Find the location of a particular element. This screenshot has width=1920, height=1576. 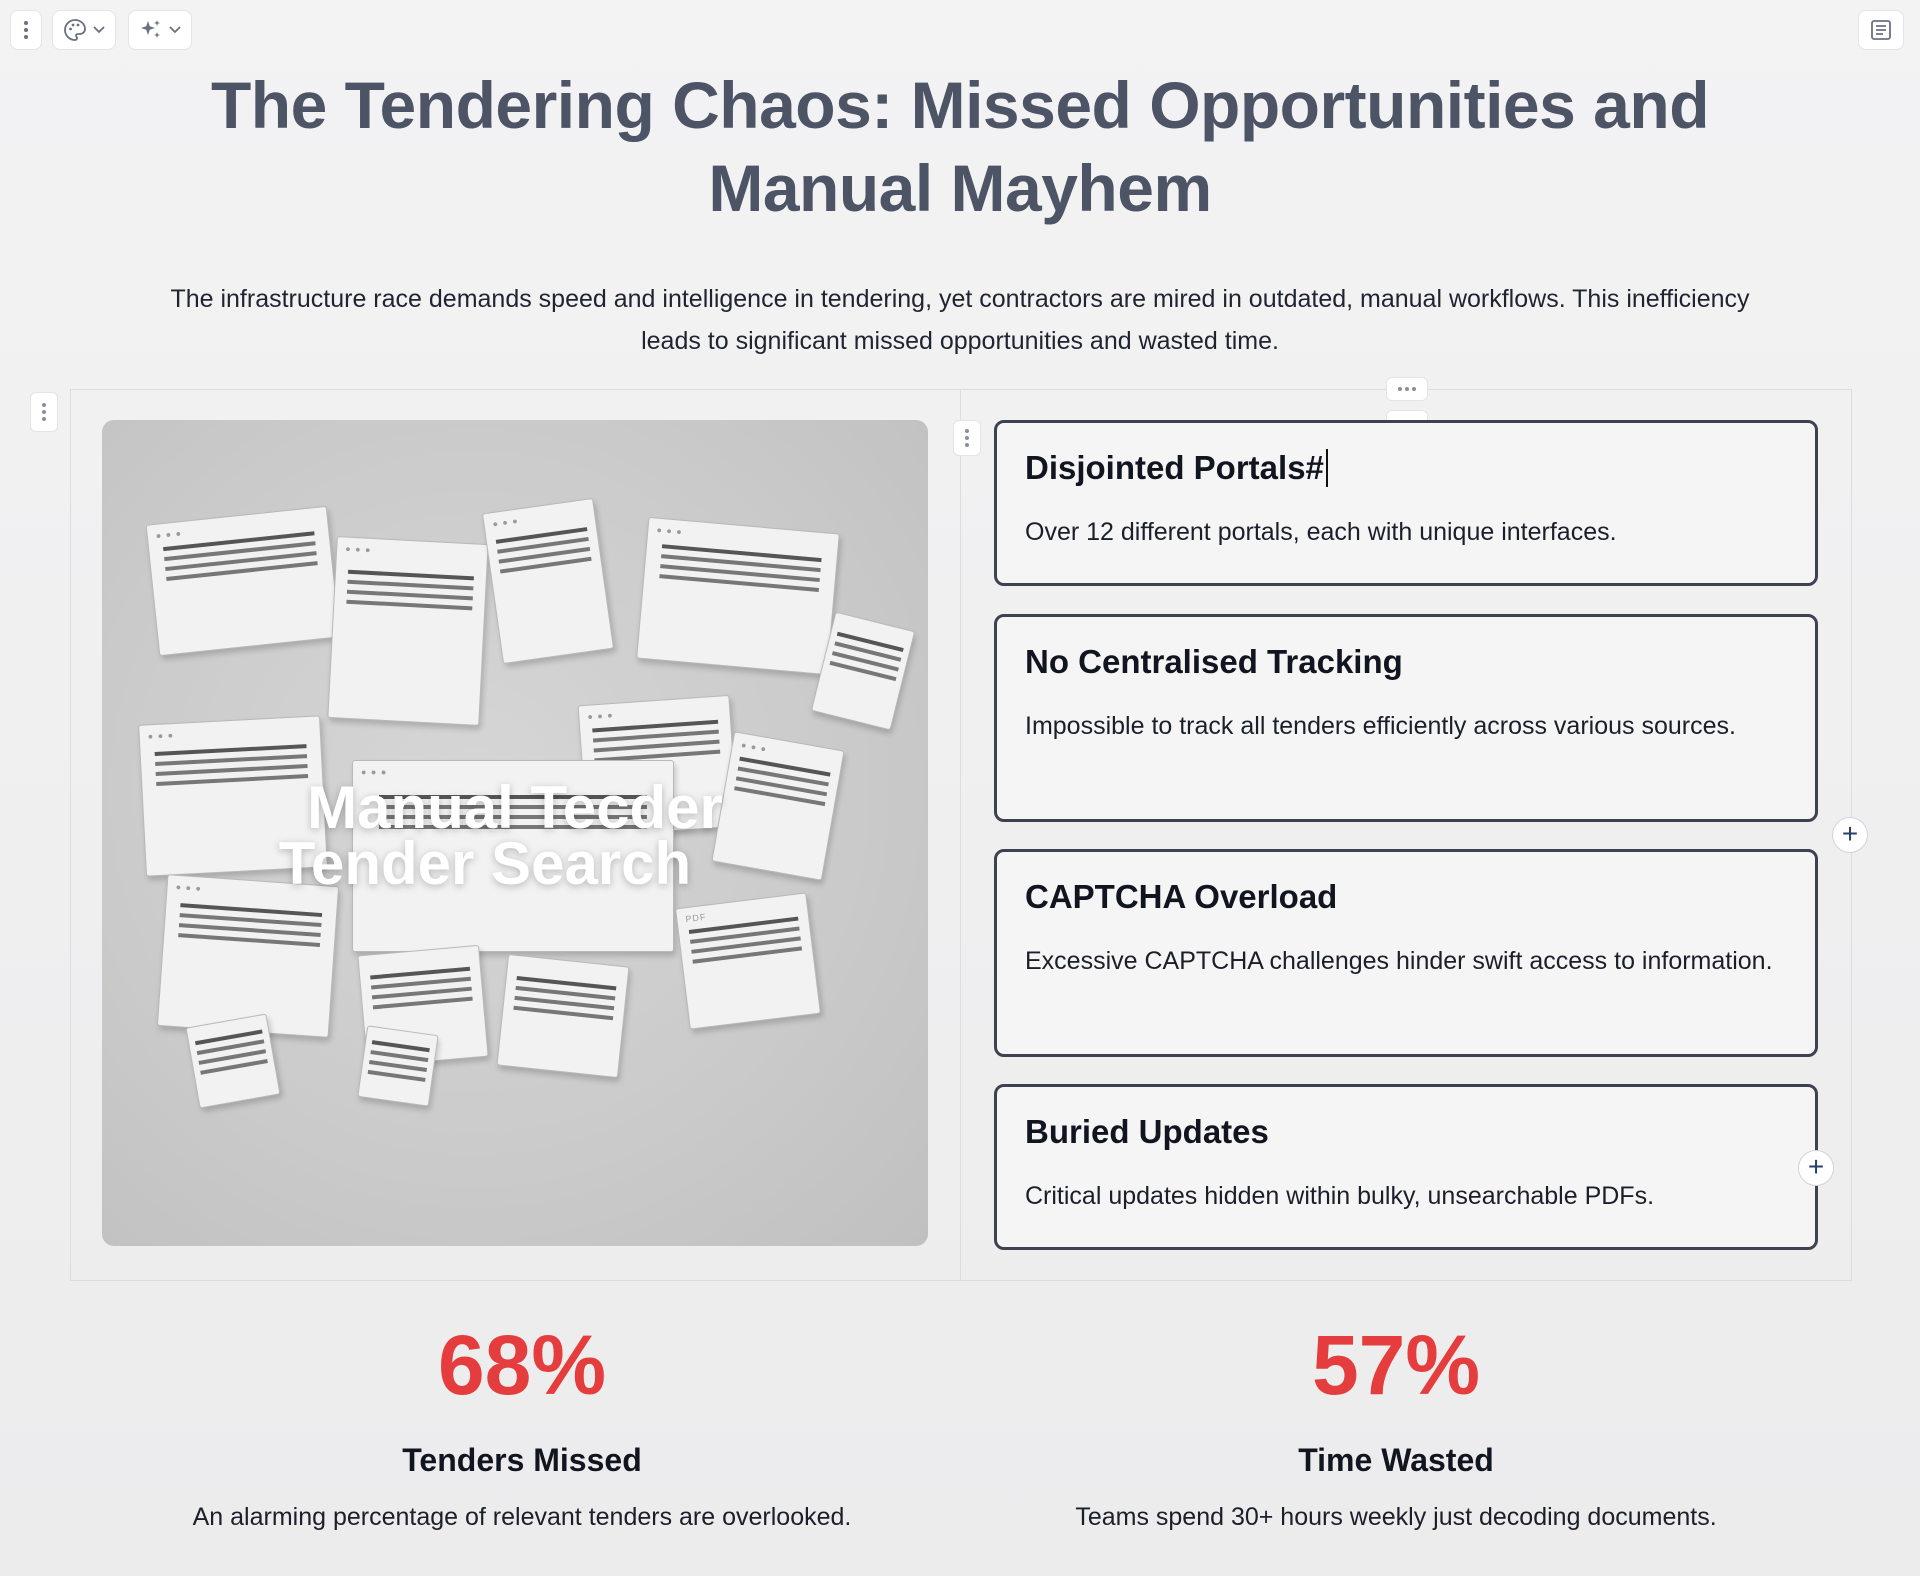

theme-button is located at coordinates (84, 30).